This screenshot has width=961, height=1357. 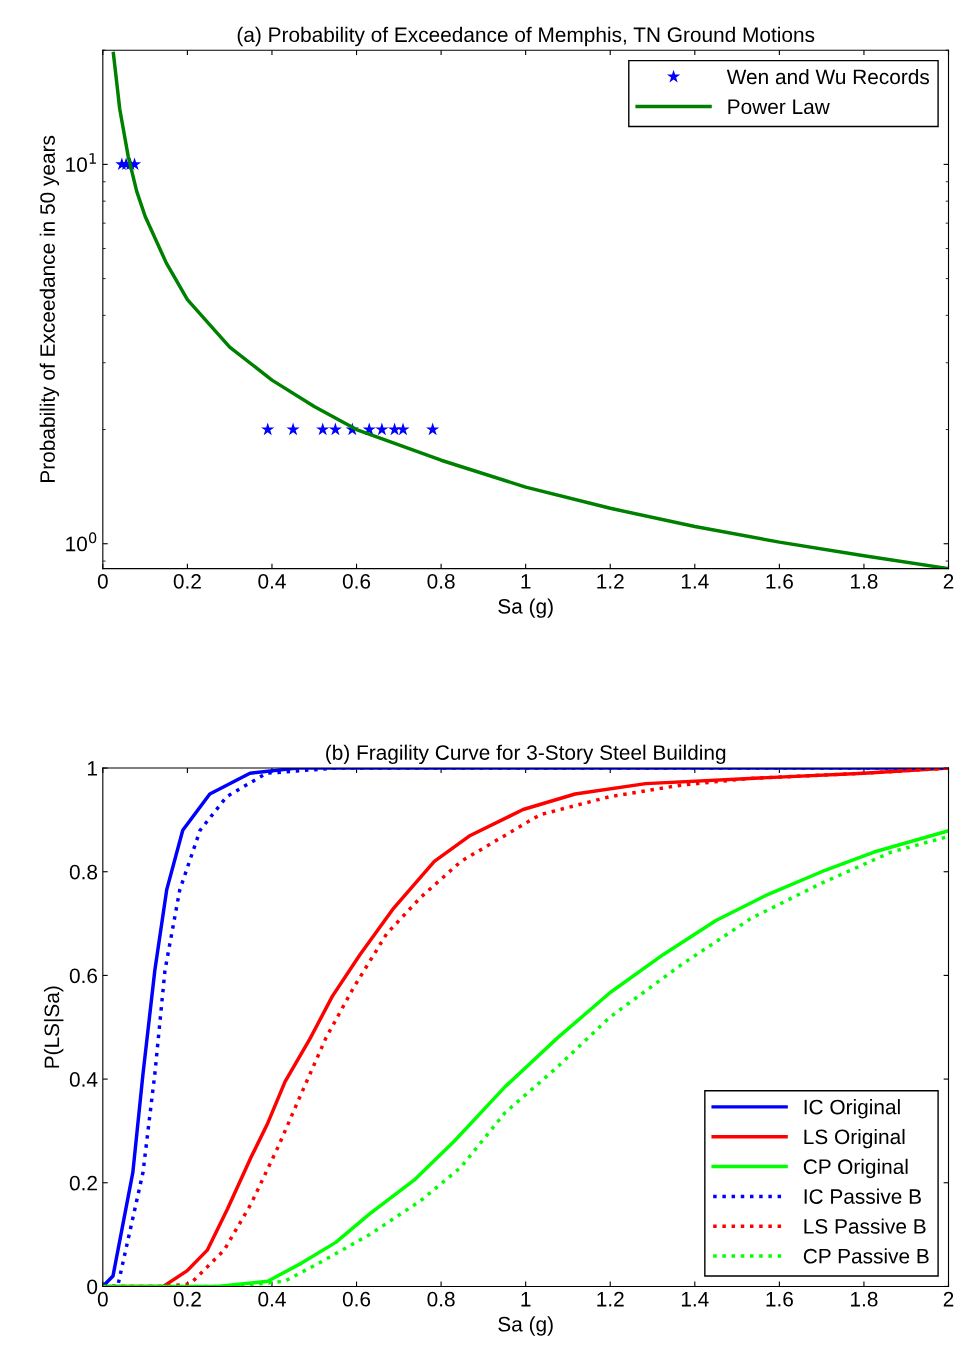 I want to click on y-tick-label: 1, so click(x=92, y=768).